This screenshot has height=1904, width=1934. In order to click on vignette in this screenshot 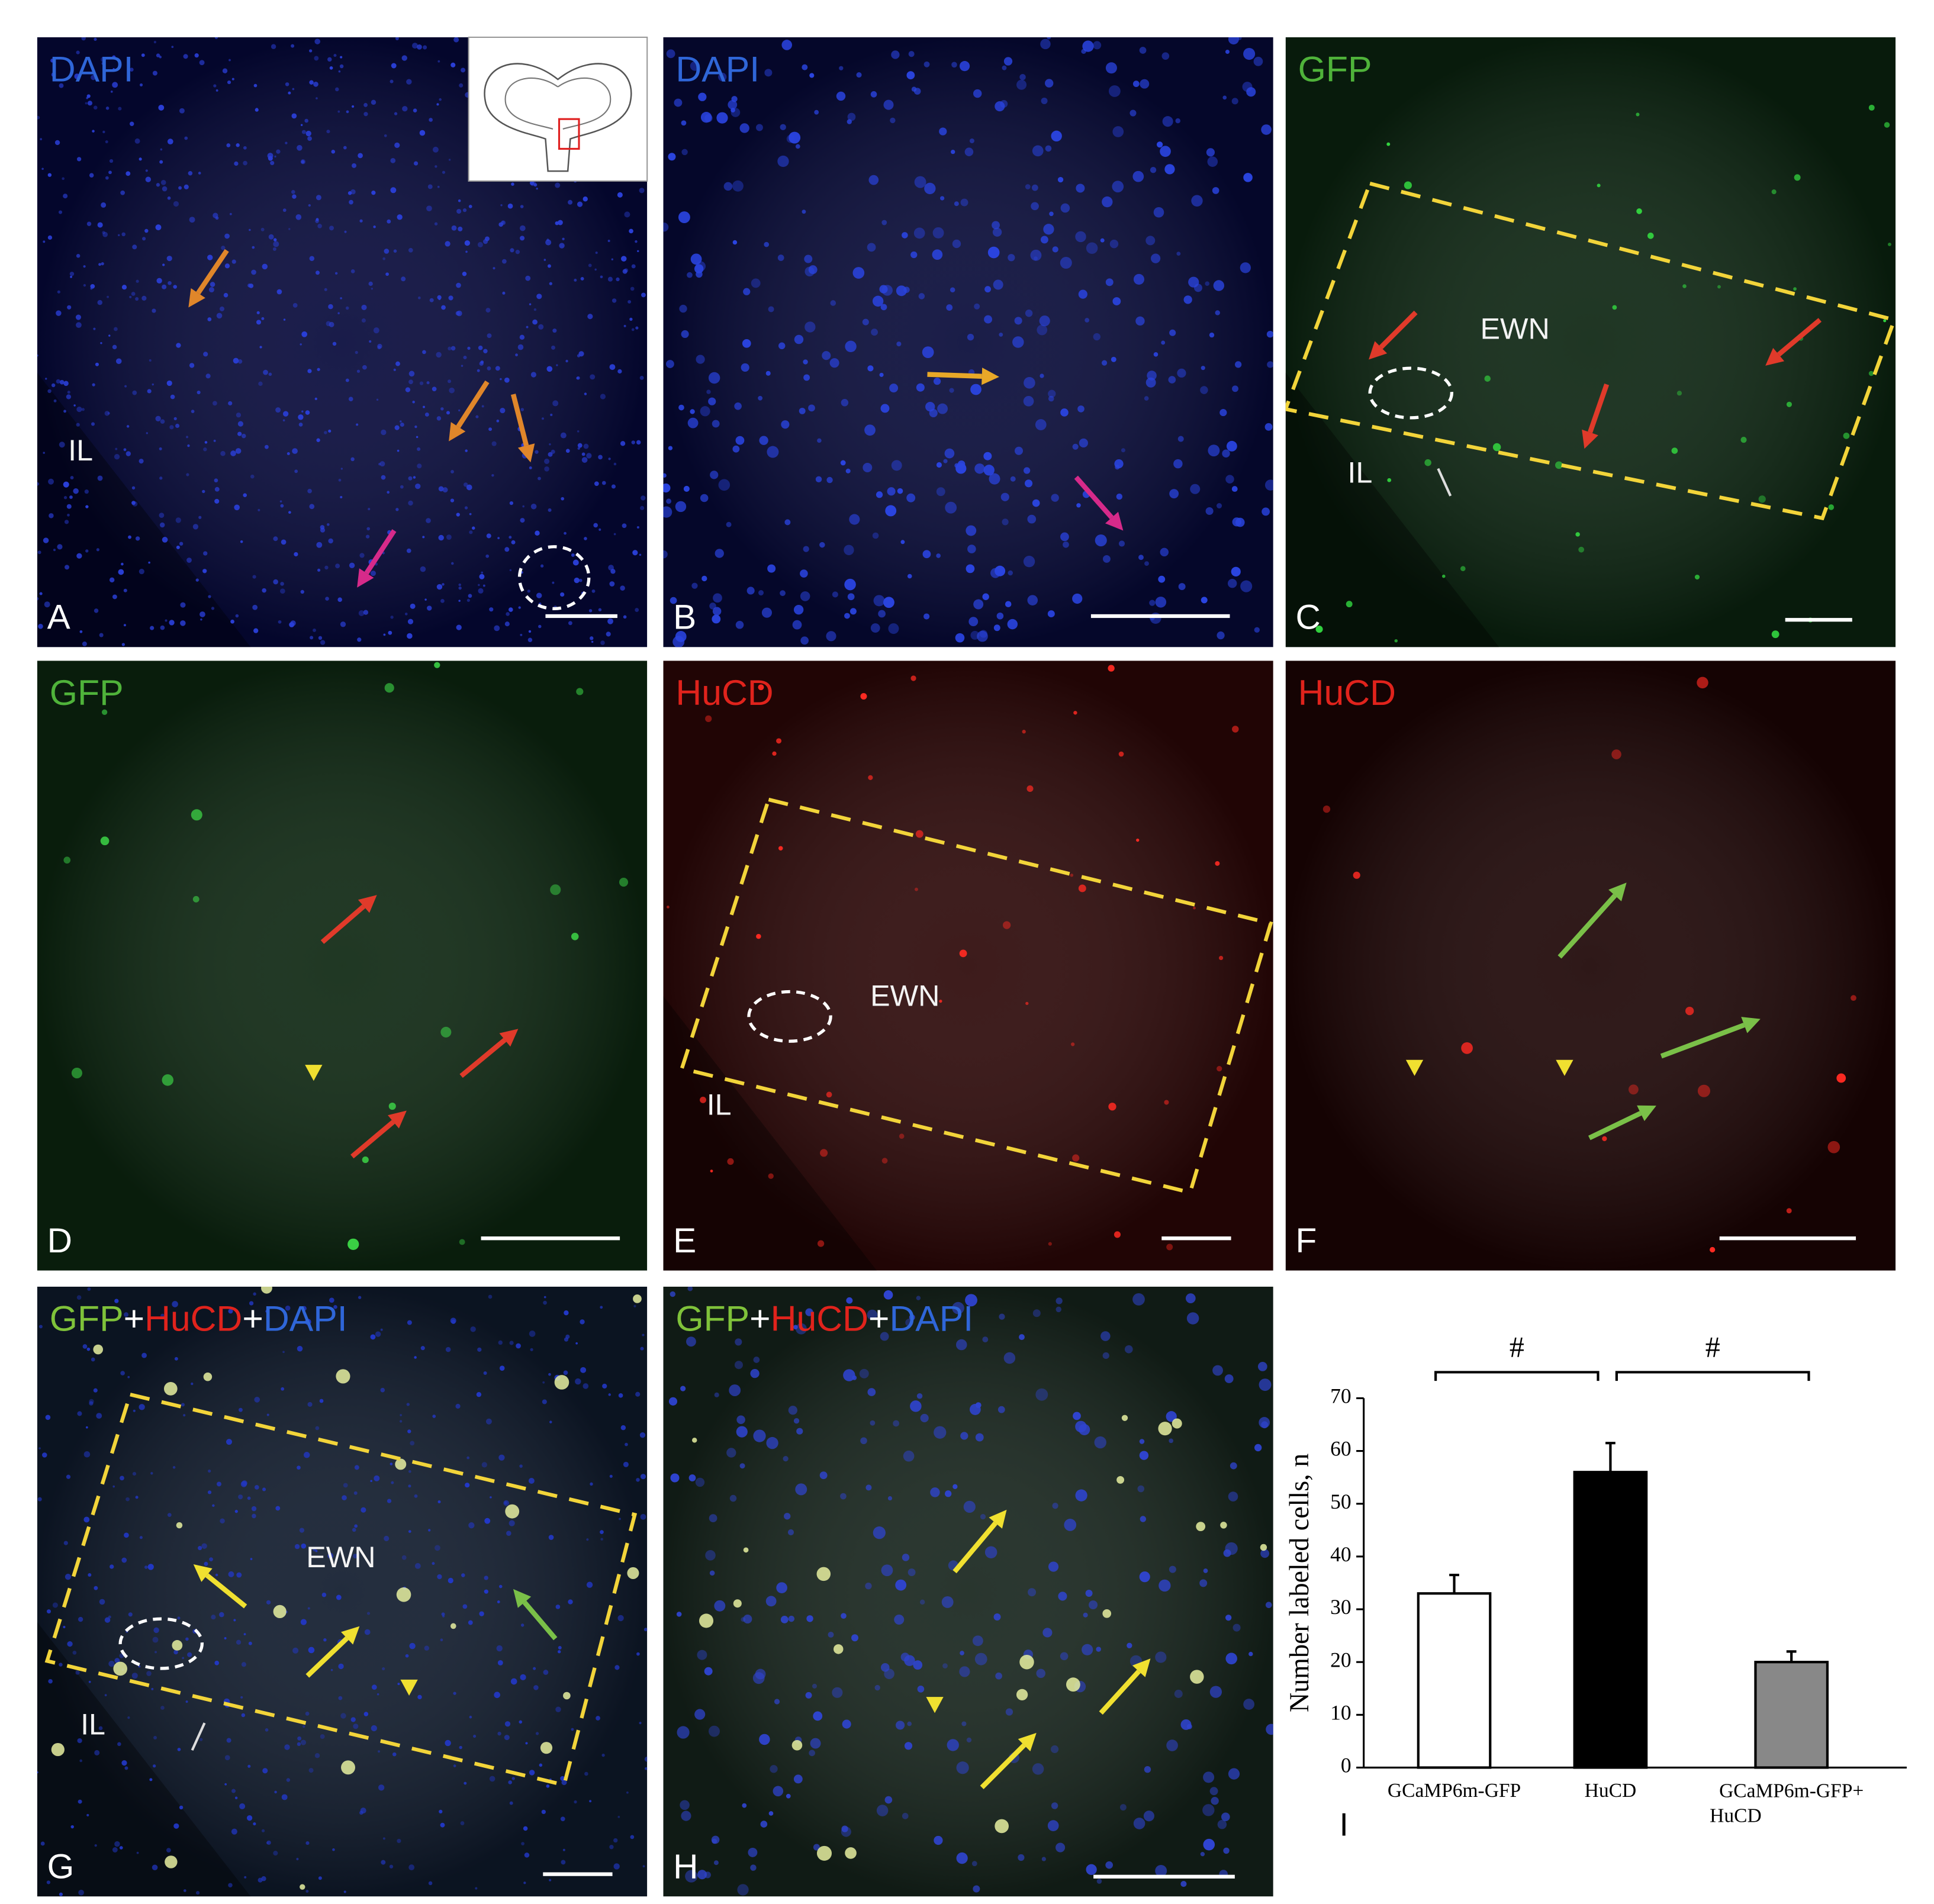, I will do `click(342, 1591)`.